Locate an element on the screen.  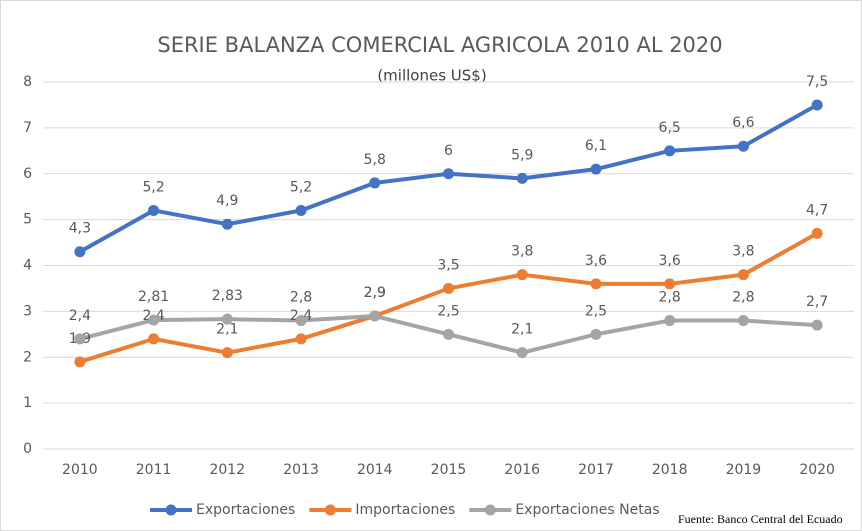
data-label: 6 is located at coordinates (448, 151).